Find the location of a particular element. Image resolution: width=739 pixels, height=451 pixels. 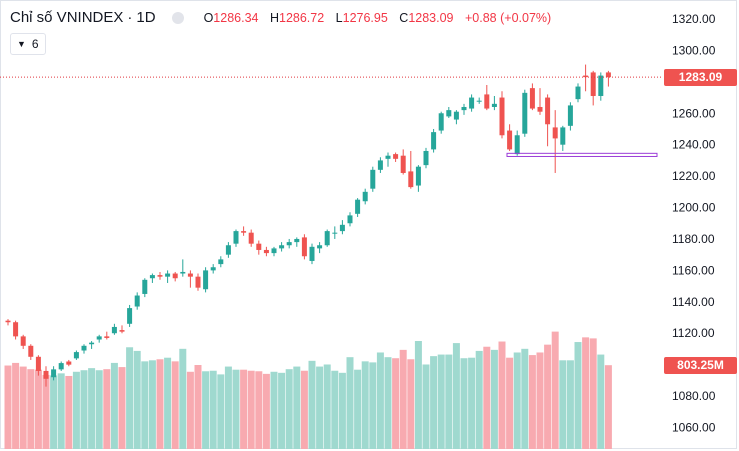

indicators-toggle-button: ▼ 6 is located at coordinates (28, 44).